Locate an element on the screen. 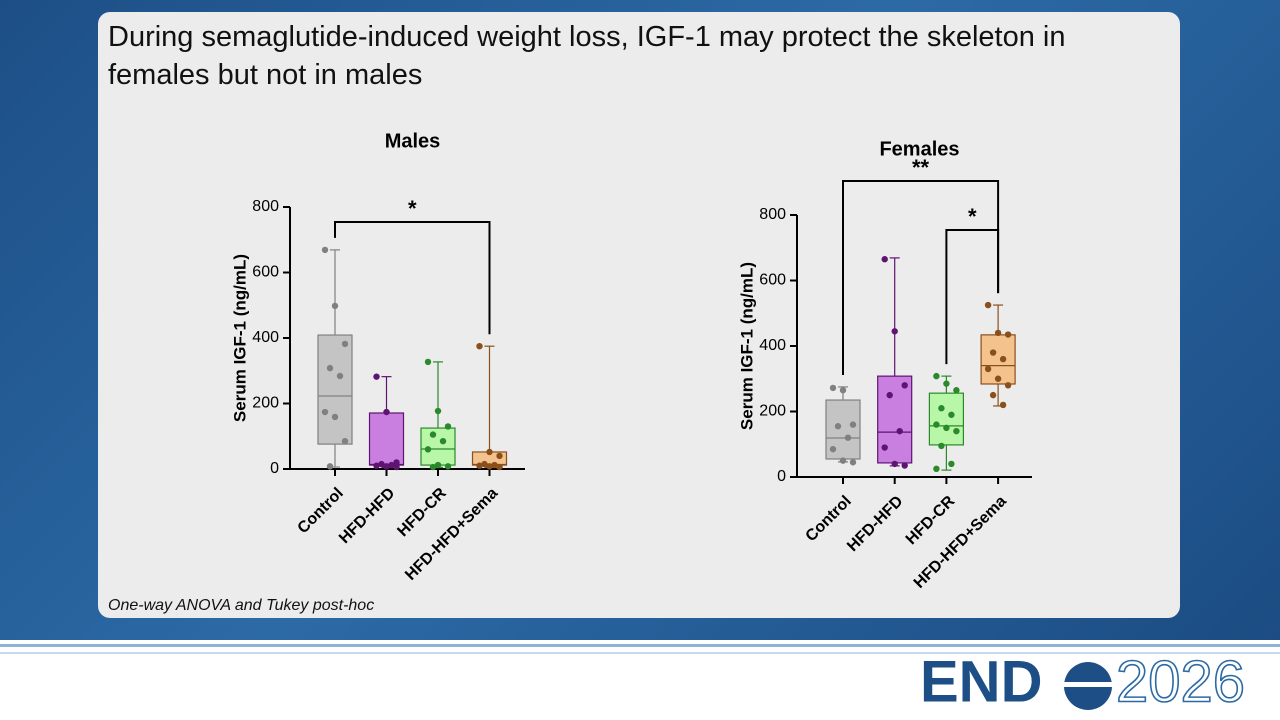 The width and height of the screenshot is (1280, 720). logo: END 2026 is located at coordinates (1083, 682).